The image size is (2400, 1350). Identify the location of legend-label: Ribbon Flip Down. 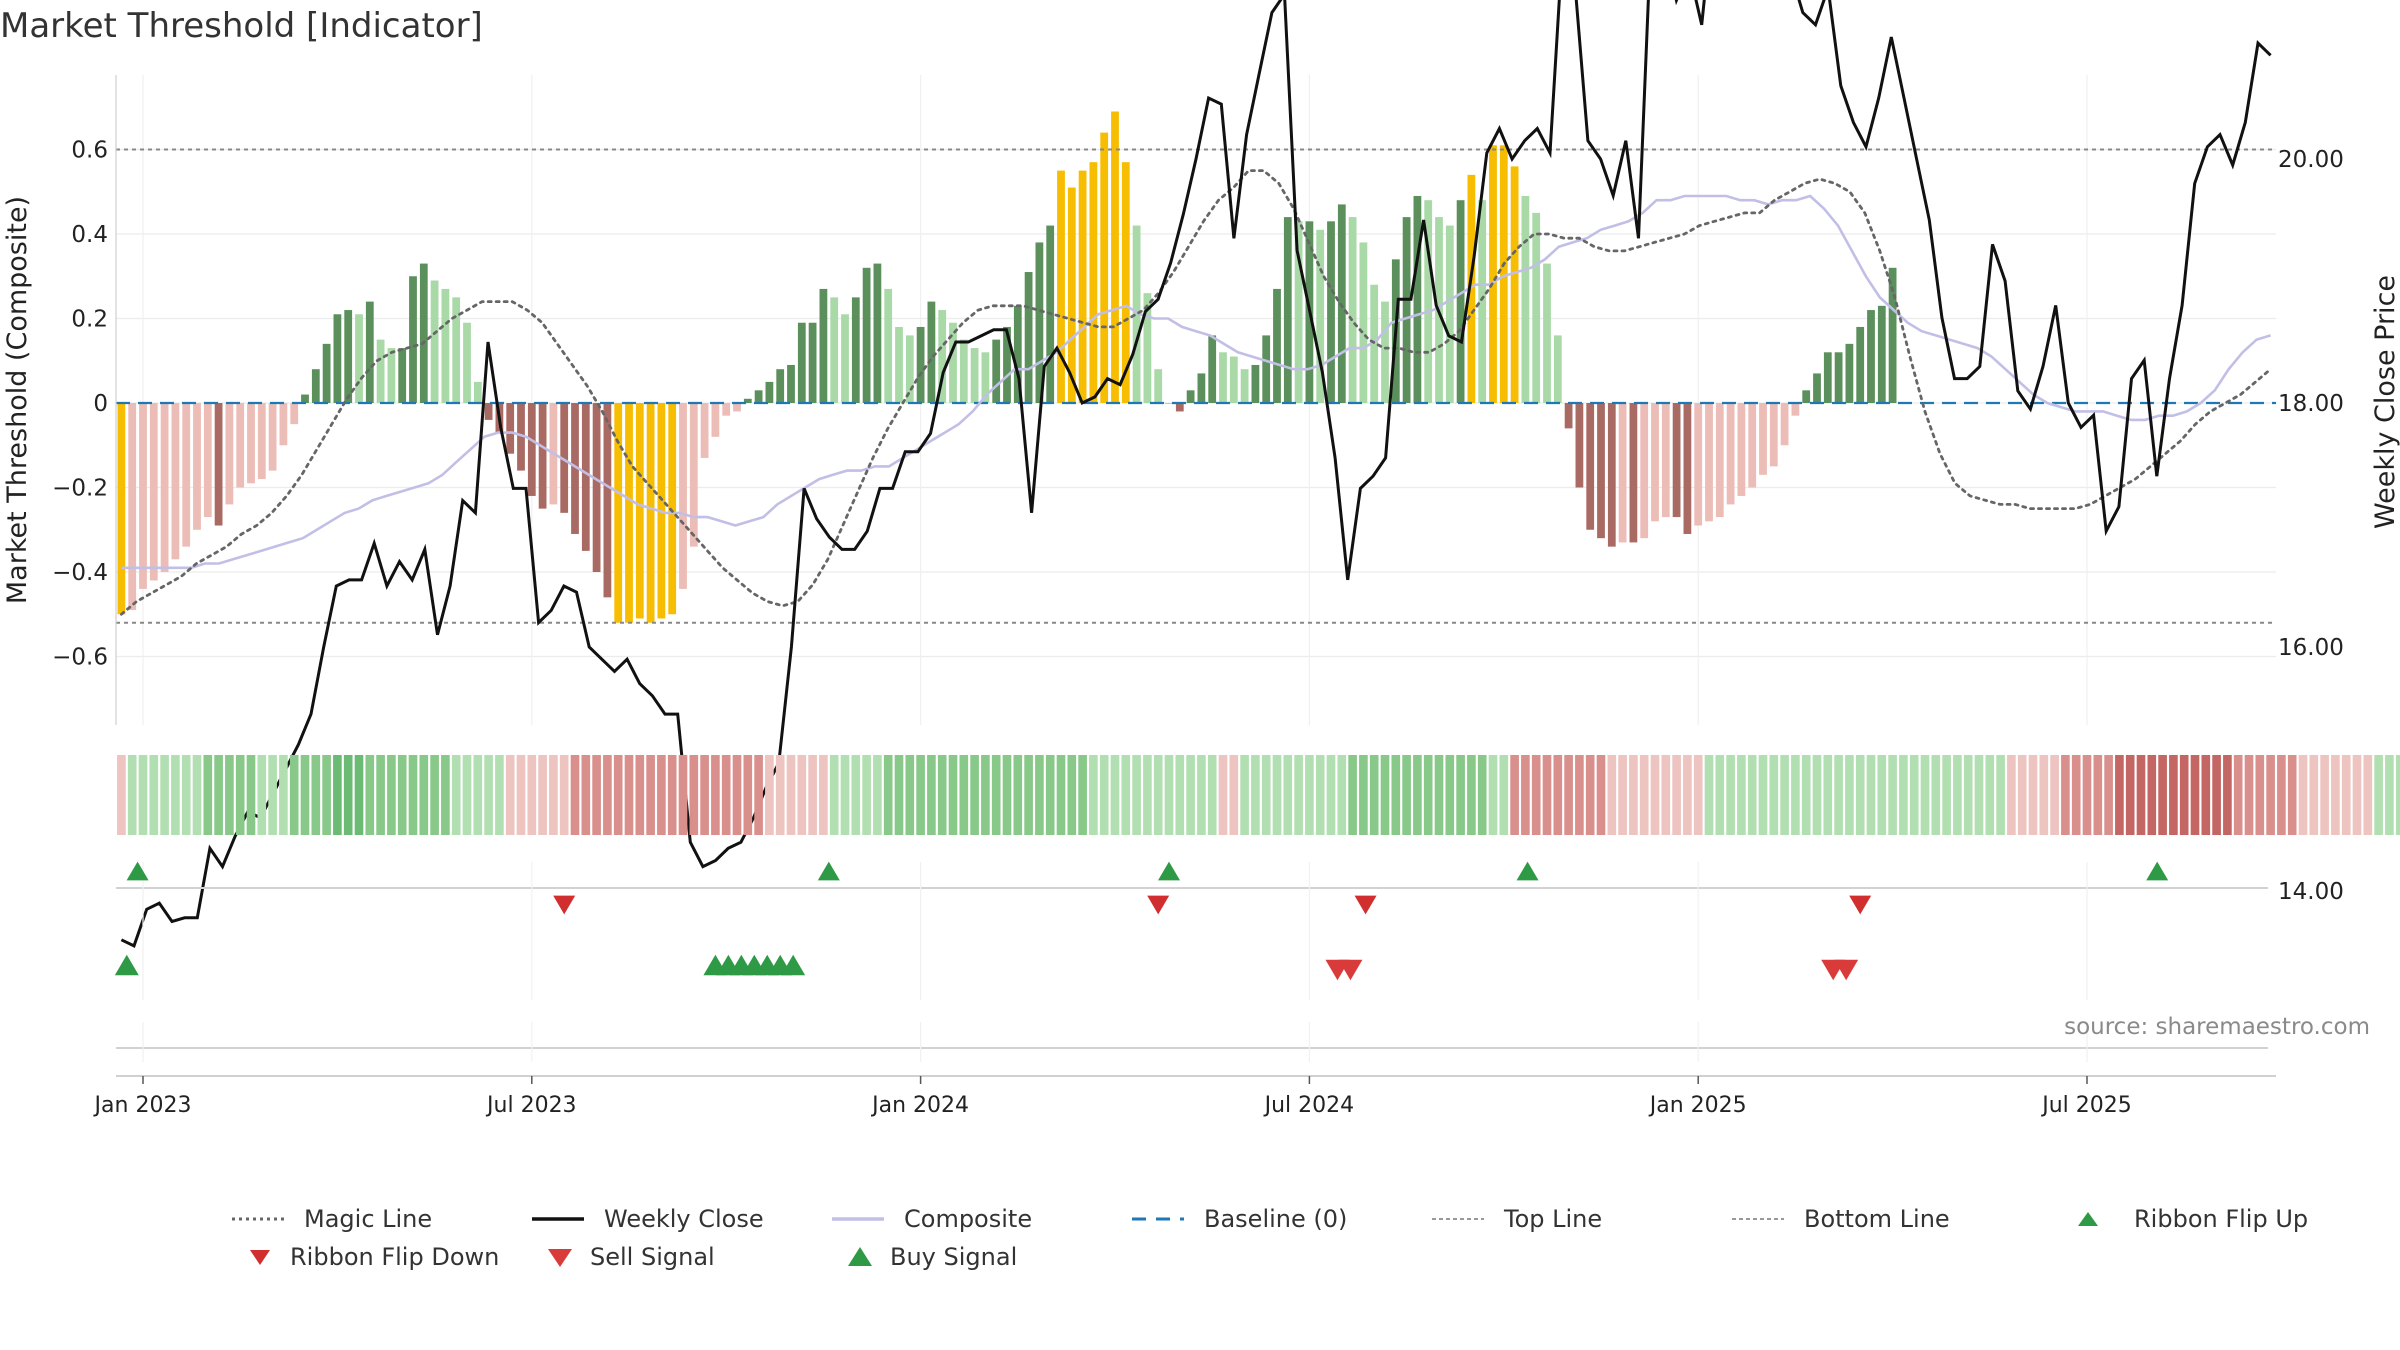
(395, 1257).